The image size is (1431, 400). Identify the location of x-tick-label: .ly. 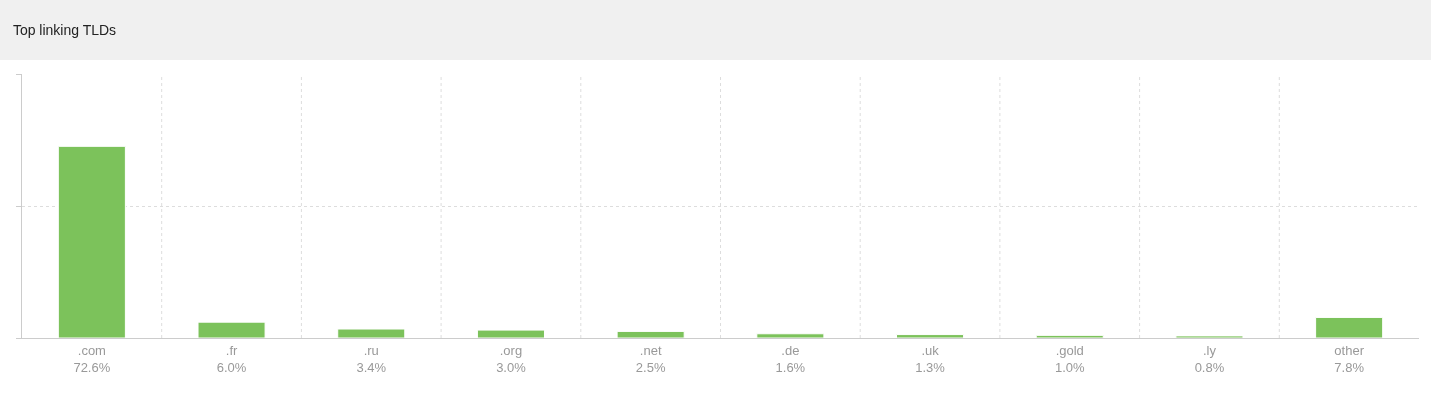
(1209, 350).